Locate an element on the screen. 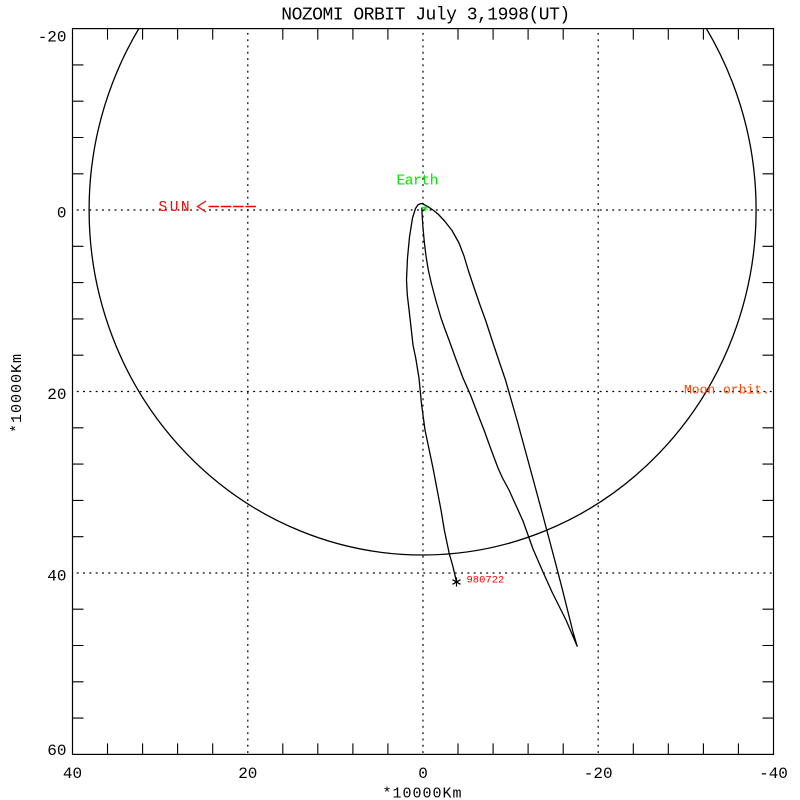 This screenshot has height=800, width=800. svg-text: -40 is located at coordinates (773, 774).